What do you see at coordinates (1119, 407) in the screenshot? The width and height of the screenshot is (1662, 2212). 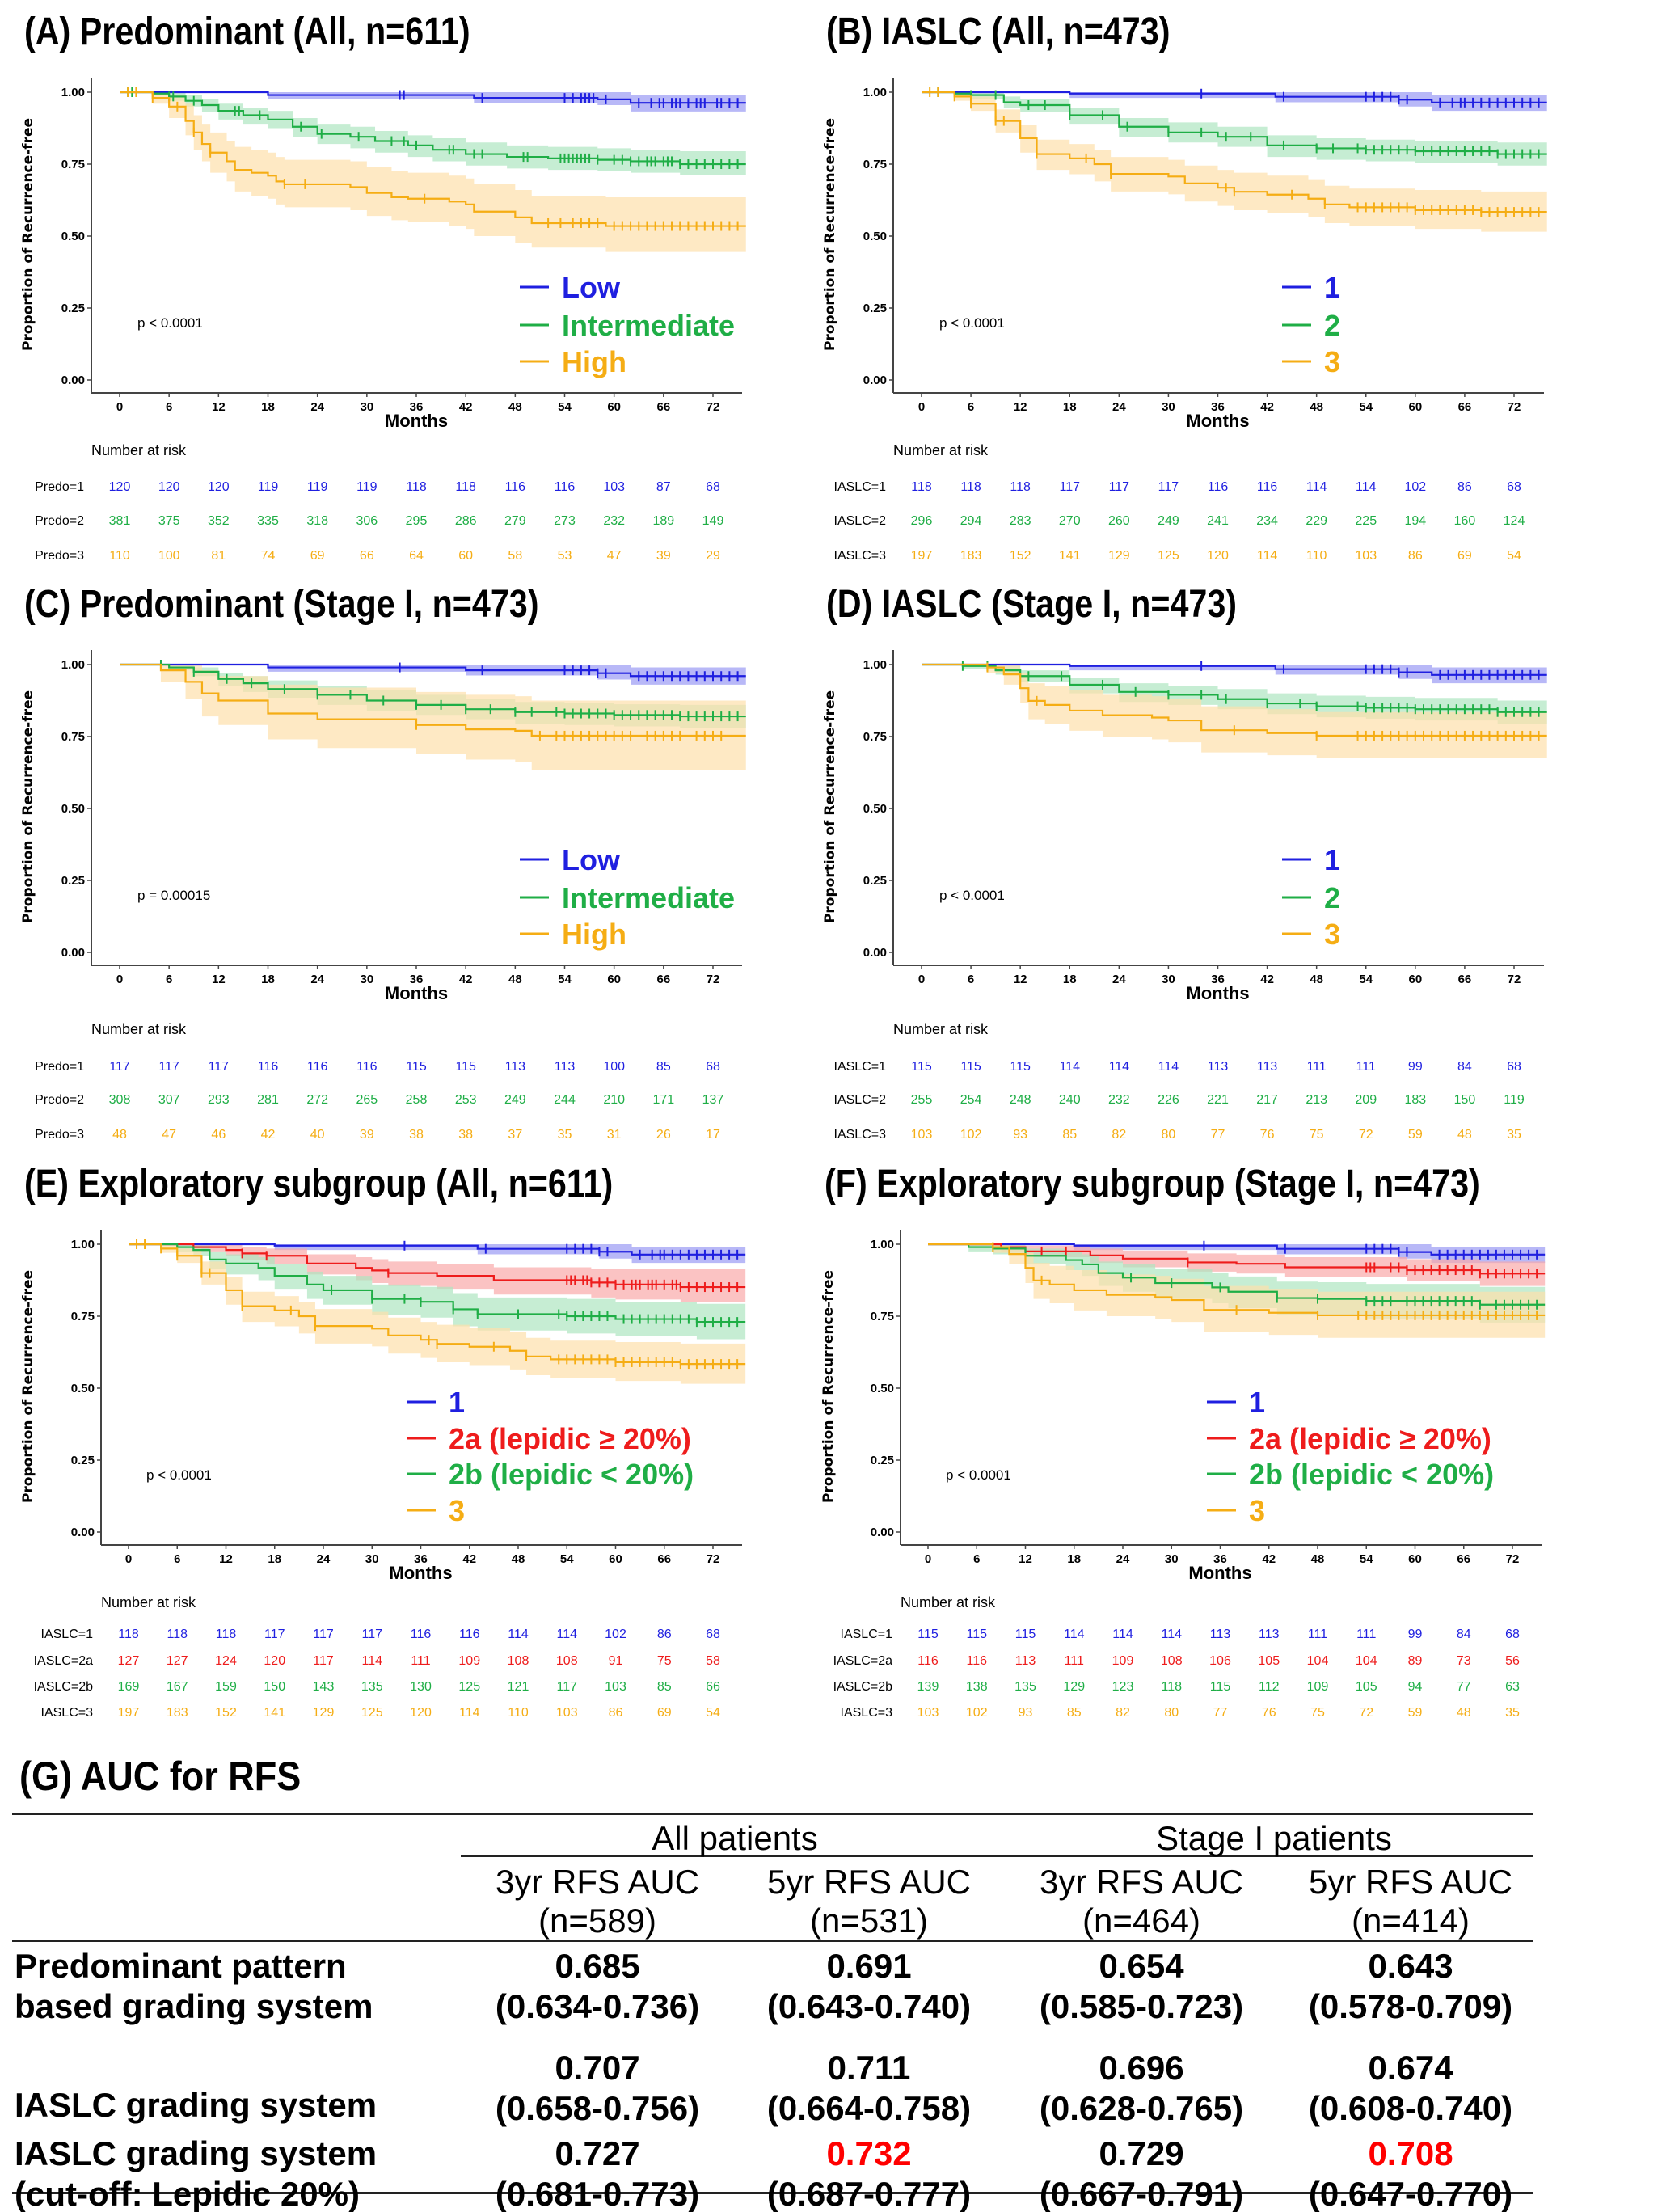 I see `x-tick-label: 24` at bounding box center [1119, 407].